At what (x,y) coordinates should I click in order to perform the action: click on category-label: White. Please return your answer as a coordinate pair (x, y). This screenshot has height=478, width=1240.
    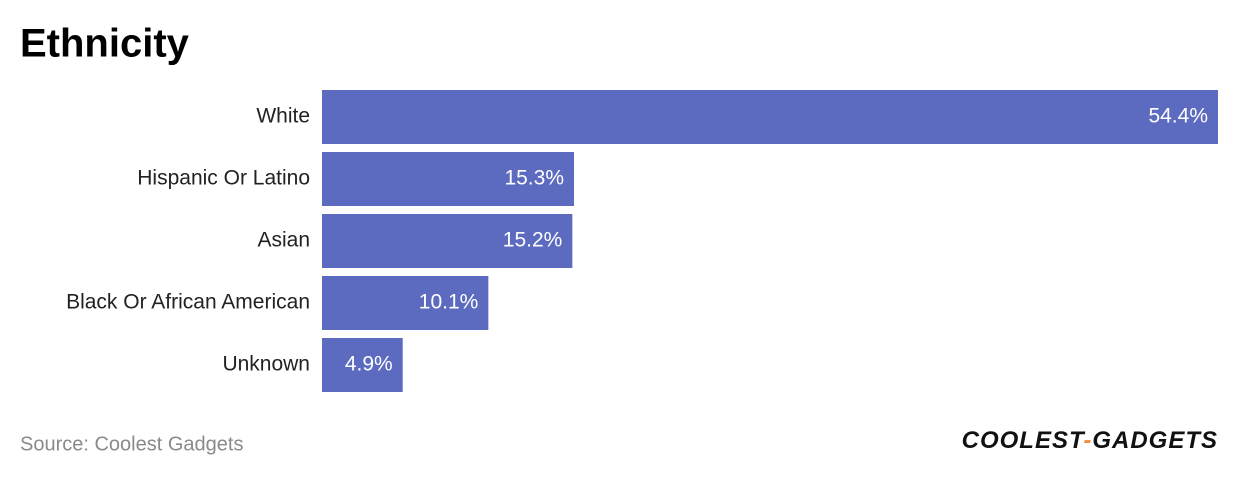
    Looking at the image, I should click on (283, 116).